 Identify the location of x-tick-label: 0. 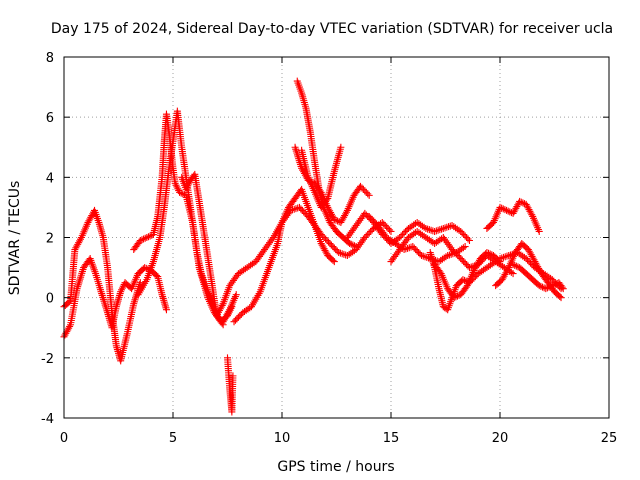
(64, 438).